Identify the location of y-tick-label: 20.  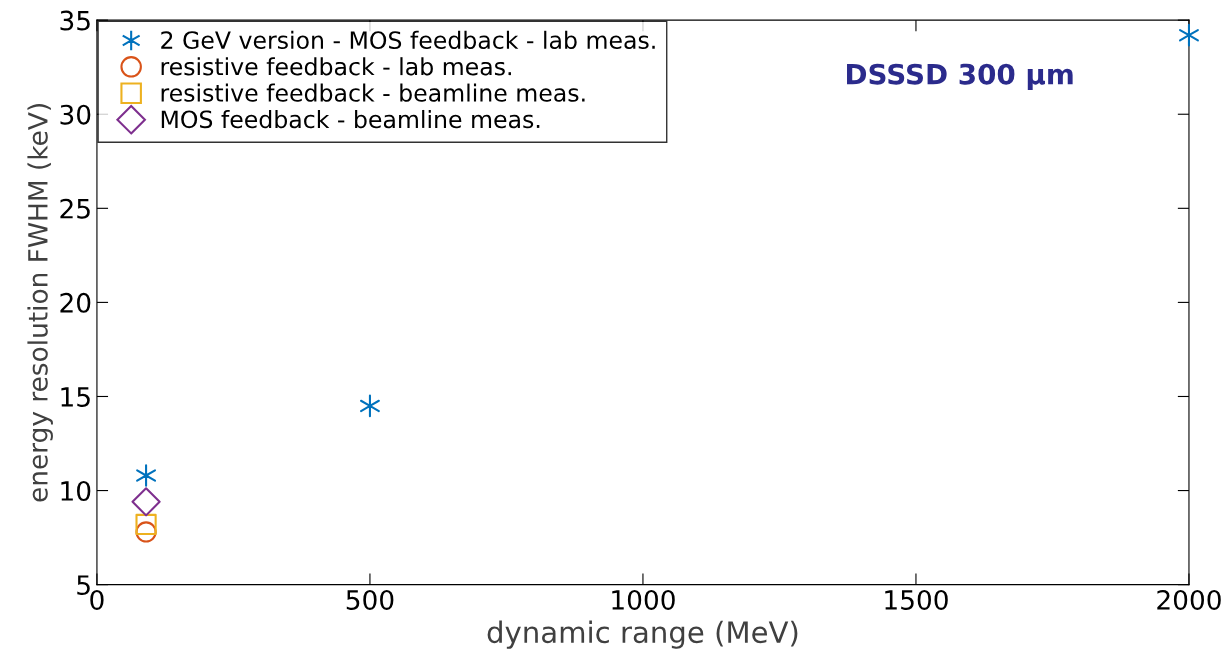
(75, 302).